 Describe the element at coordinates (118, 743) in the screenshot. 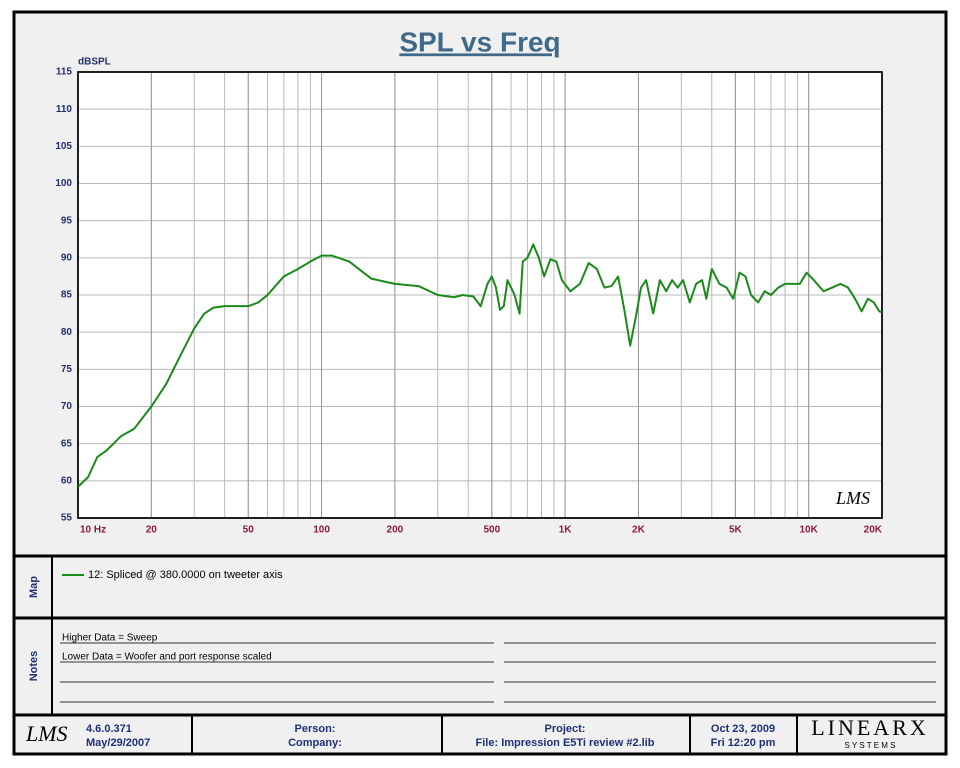

I see `footer-text: May/29/2007` at that location.